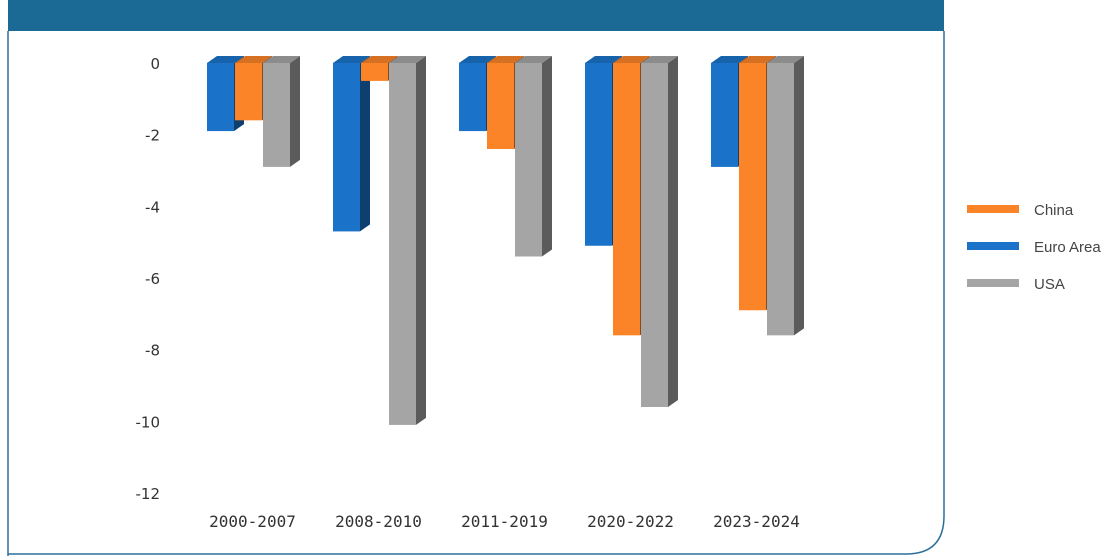 The image size is (1111, 556). I want to click on x-category-label: 2020-2022, so click(630, 521).